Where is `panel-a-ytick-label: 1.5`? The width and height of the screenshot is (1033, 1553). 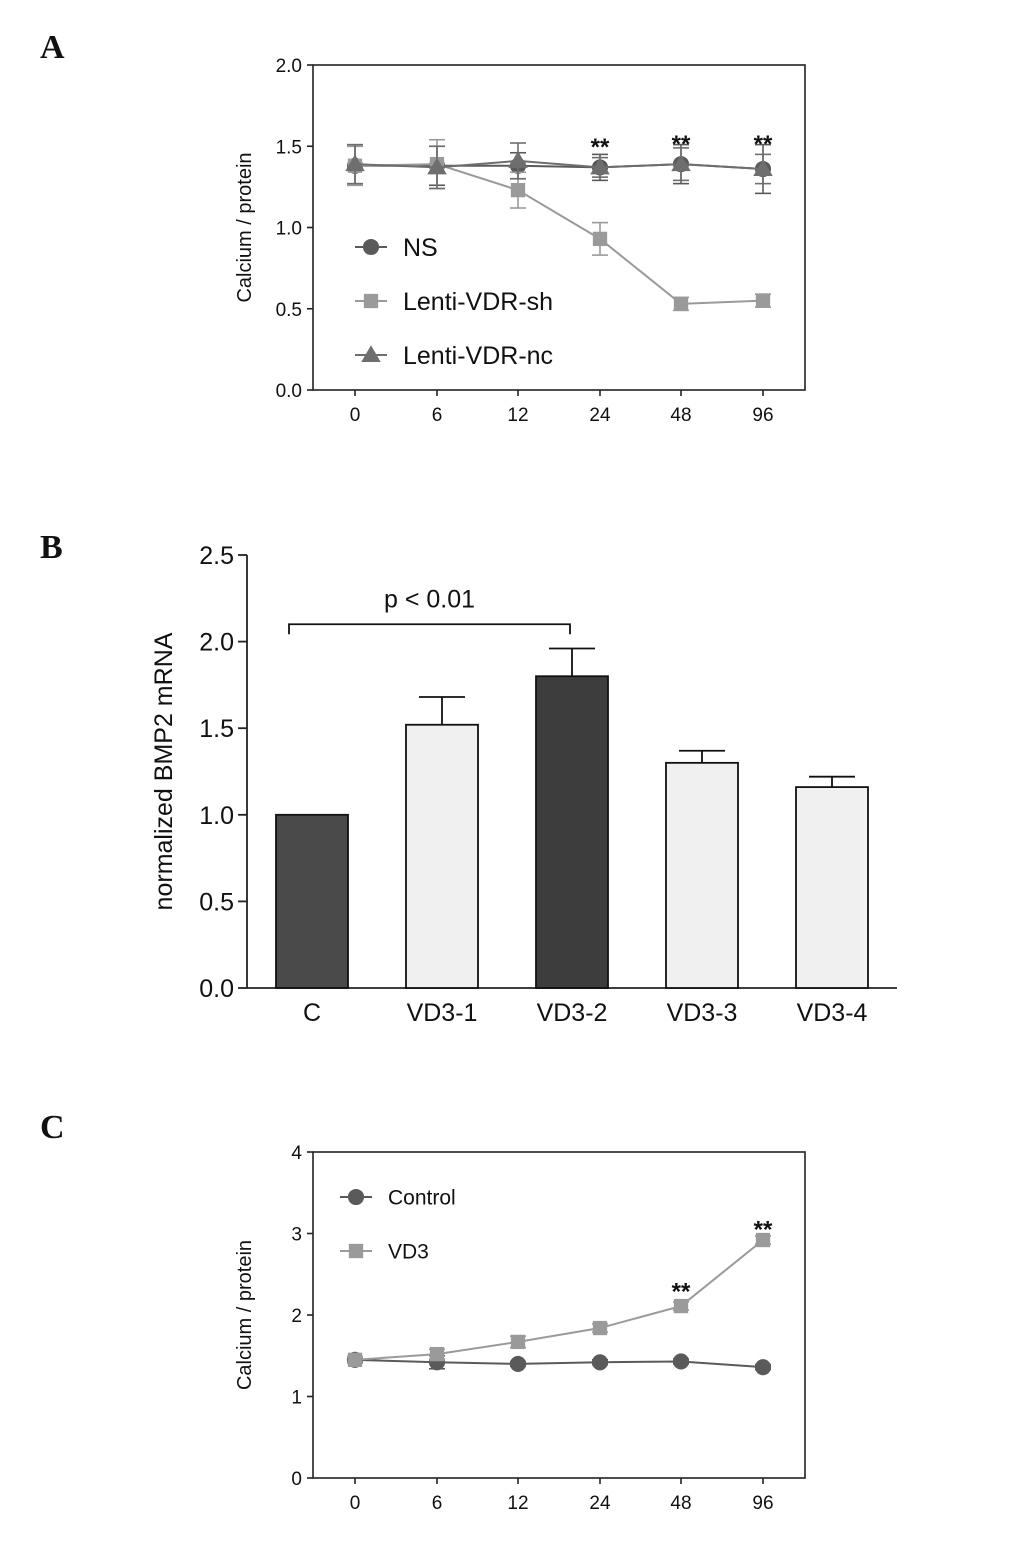
panel-a-ytick-label: 1.5 is located at coordinates (289, 147).